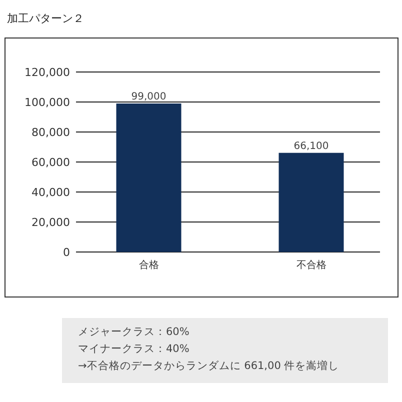 The height and width of the screenshot is (402, 402). Describe the element at coordinates (51, 192) in the screenshot. I see `y-tick-label: 40,000` at that location.